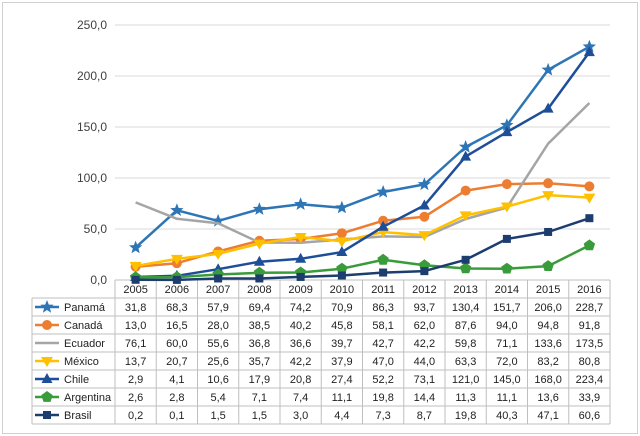 This screenshot has width=640, height=436. What do you see at coordinates (424, 290) in the screenshot?
I see `year-label: 2012` at bounding box center [424, 290].